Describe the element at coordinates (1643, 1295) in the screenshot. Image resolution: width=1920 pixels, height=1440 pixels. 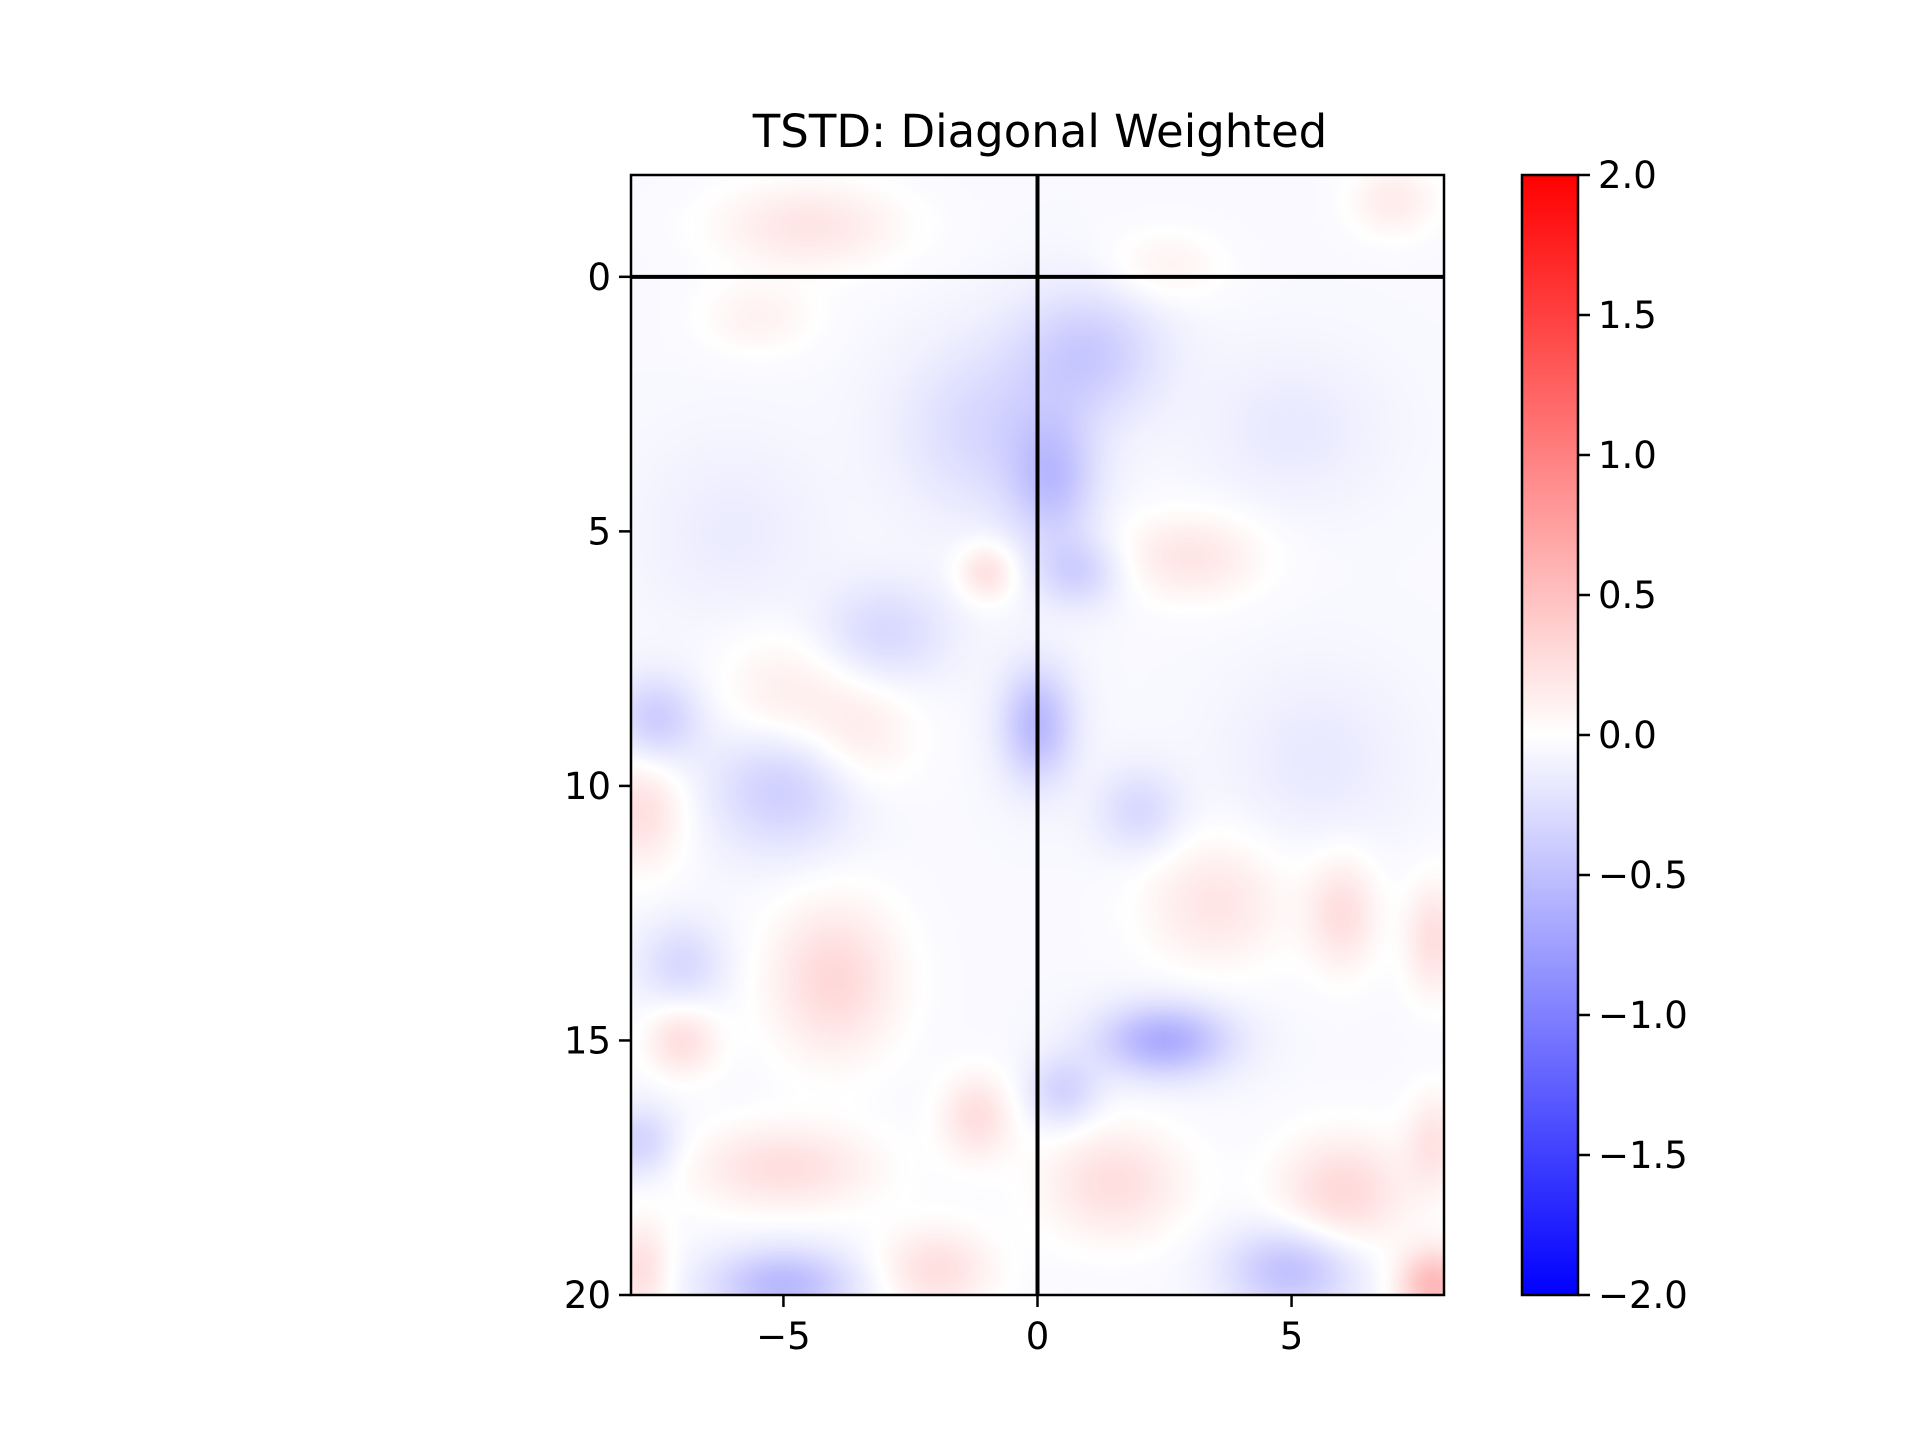
I see `colorbar-tick-label: −2.0` at that location.